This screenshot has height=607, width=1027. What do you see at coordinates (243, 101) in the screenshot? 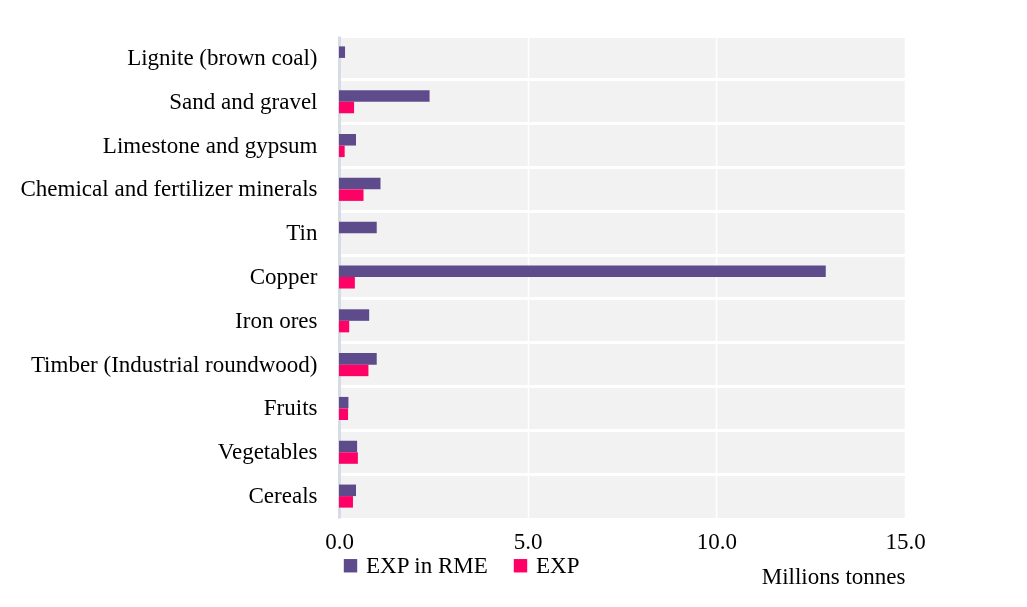
I see `y-tick-label: Sand and gravel` at bounding box center [243, 101].